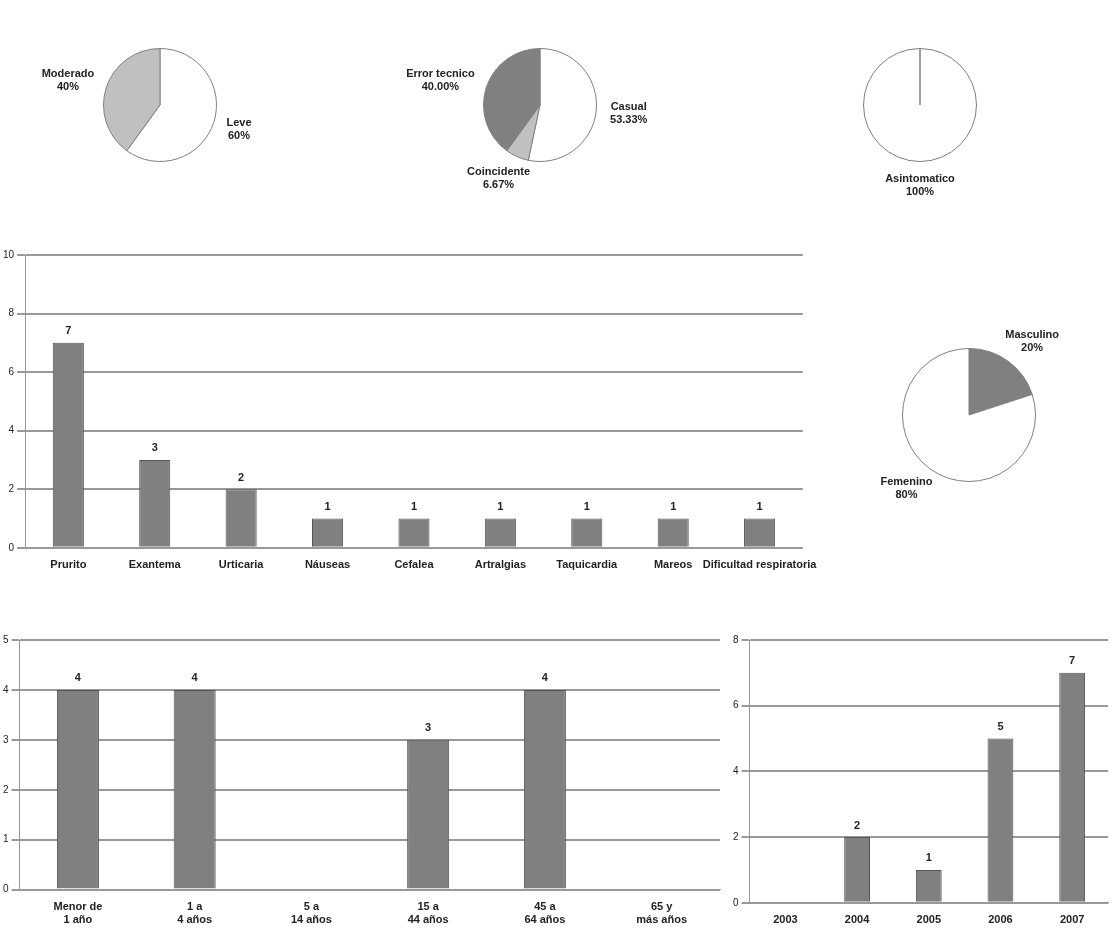  I want to click on y-tick-label: 1, so click(6, 839).